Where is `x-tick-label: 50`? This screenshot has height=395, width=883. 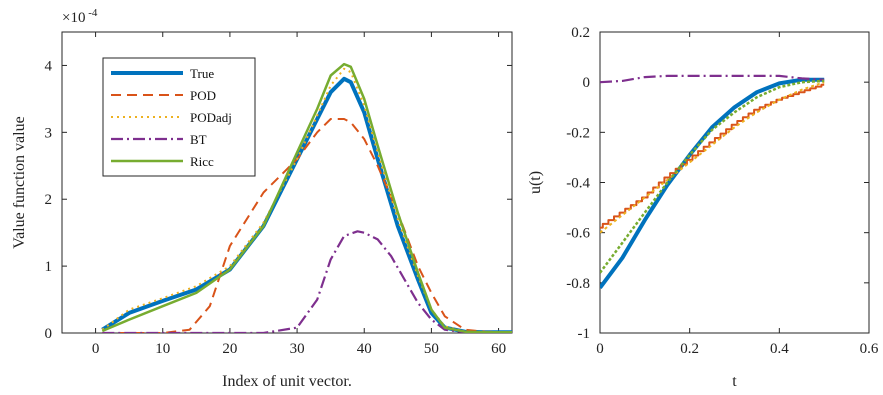 x-tick-label: 50 is located at coordinates (431, 349).